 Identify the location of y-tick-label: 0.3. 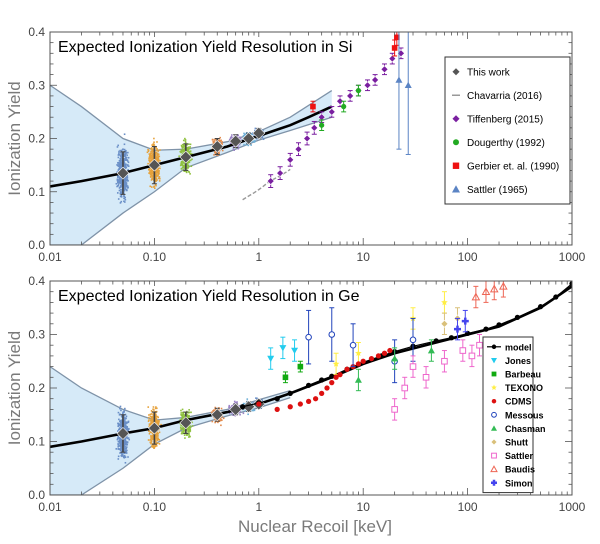
(36, 85).